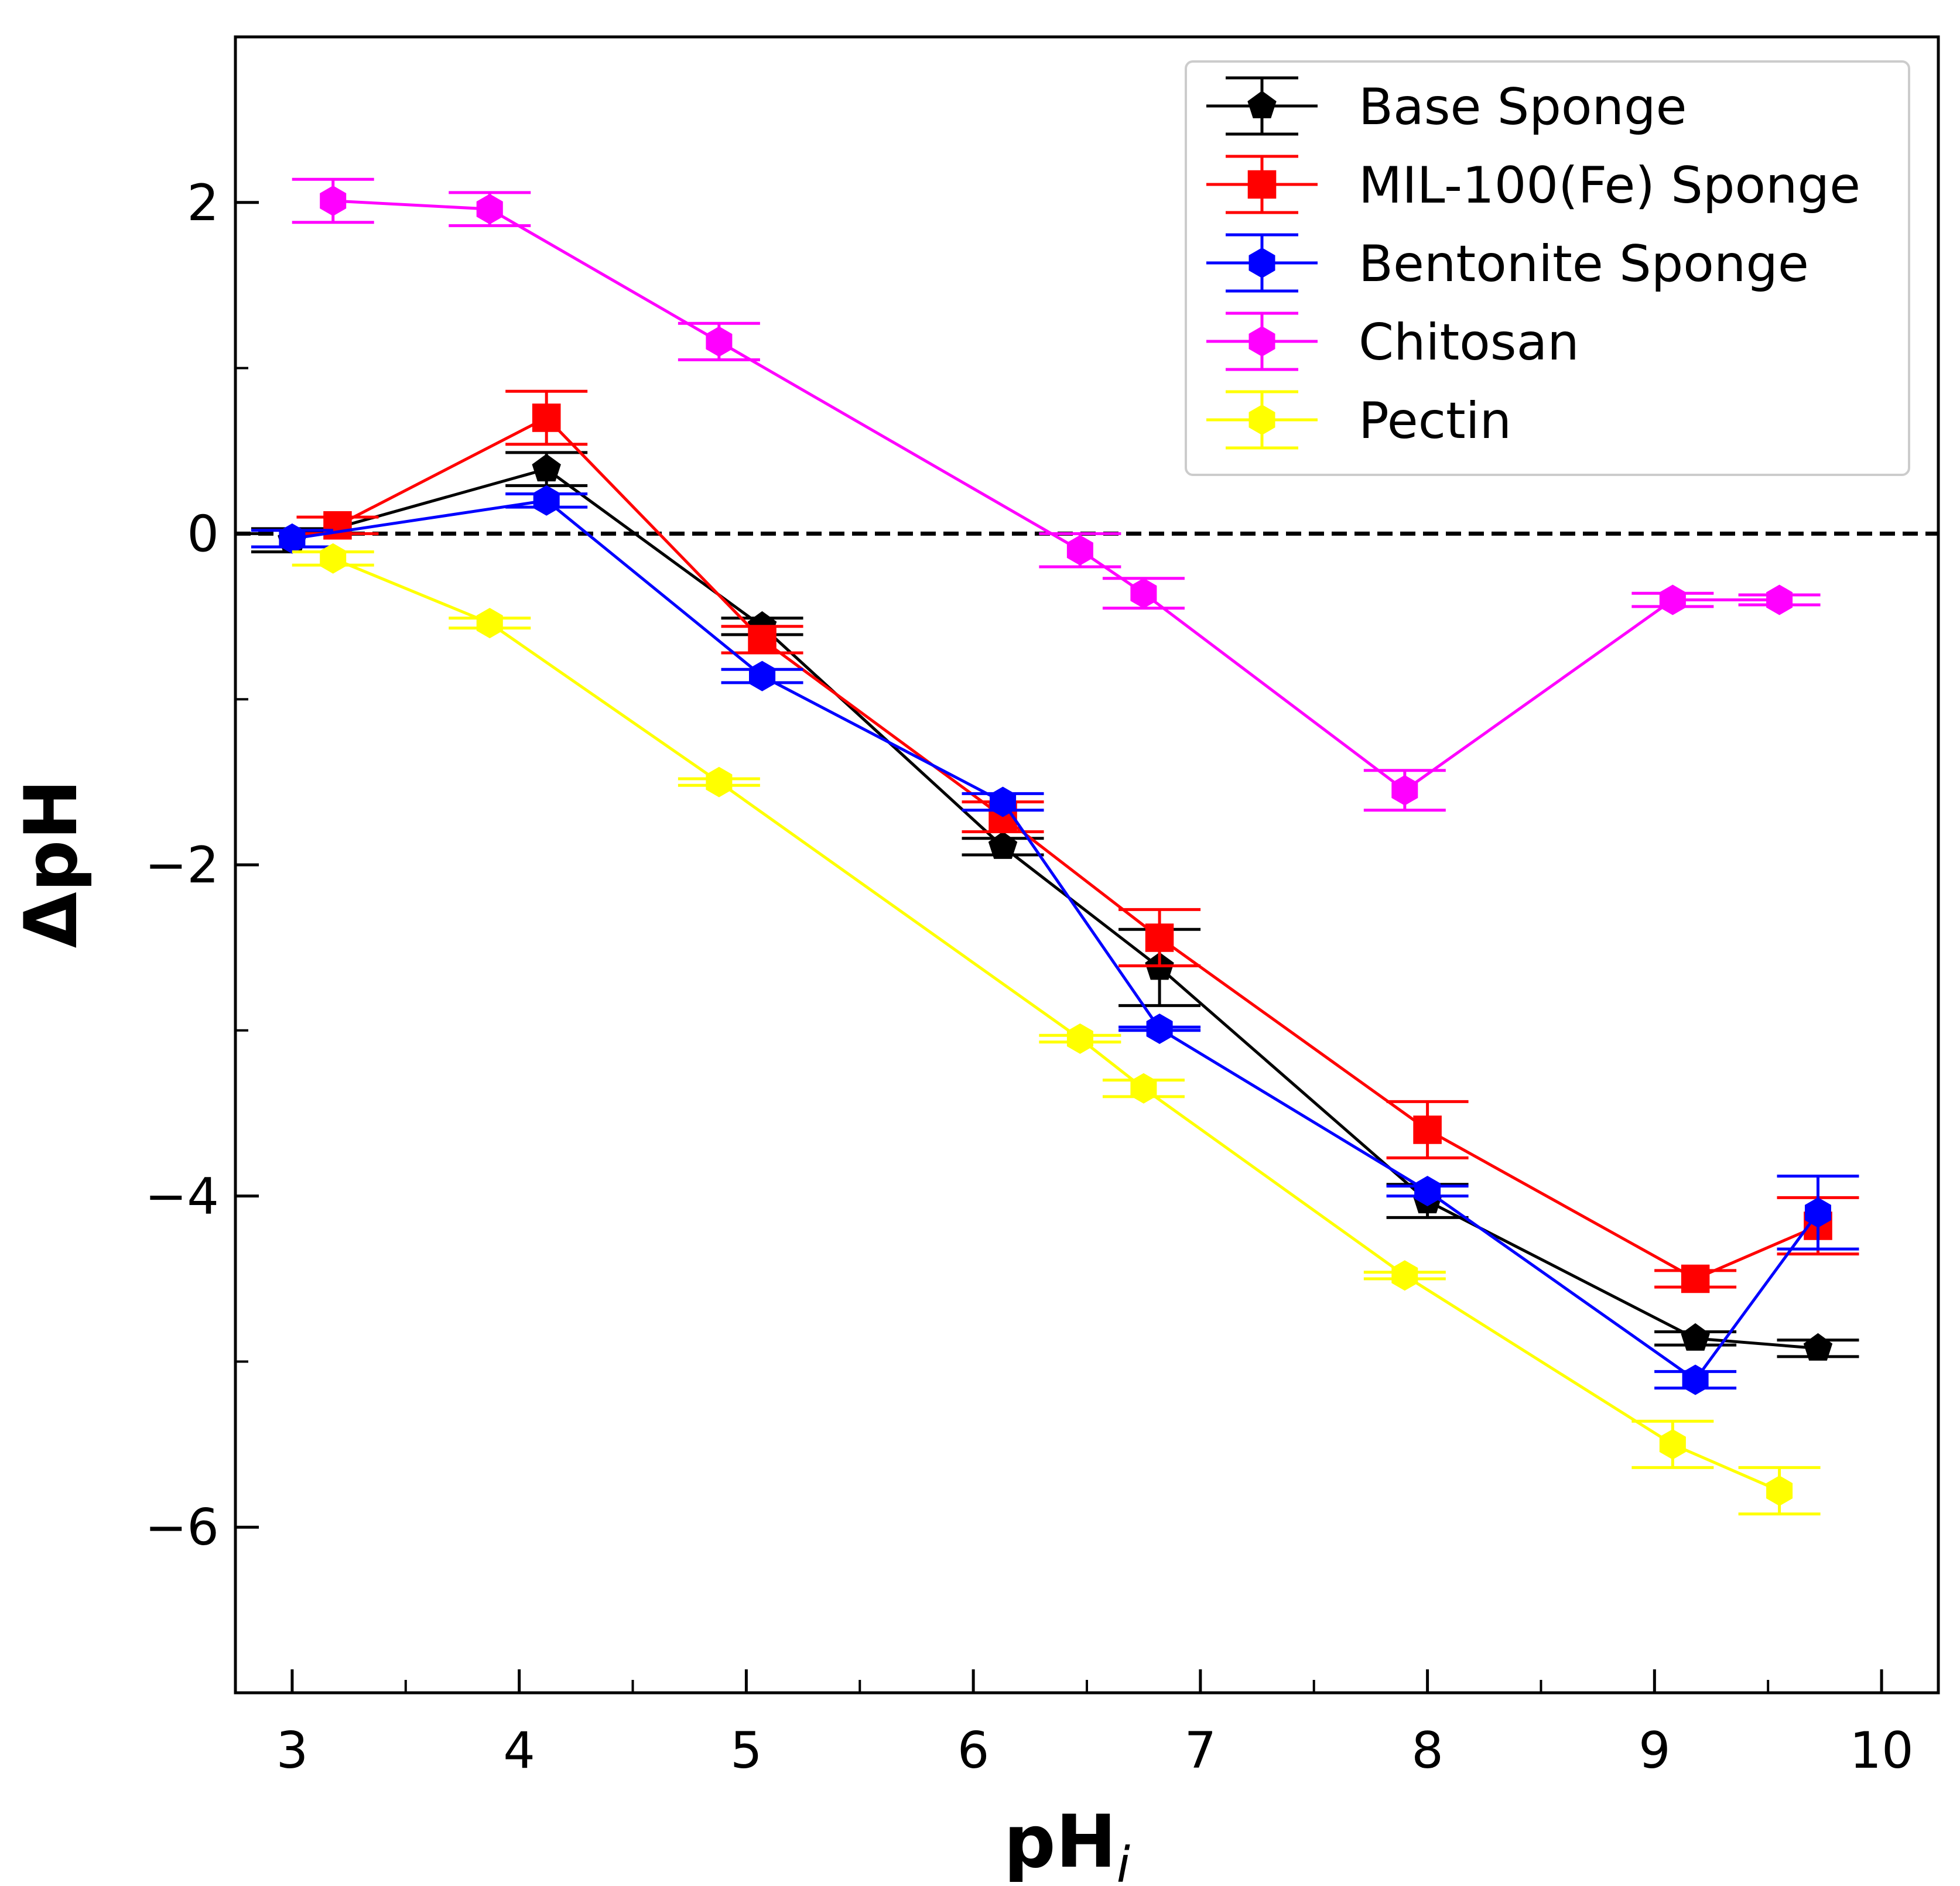  What do you see at coordinates (182, 1527) in the screenshot?
I see `y-tick-label: −6` at bounding box center [182, 1527].